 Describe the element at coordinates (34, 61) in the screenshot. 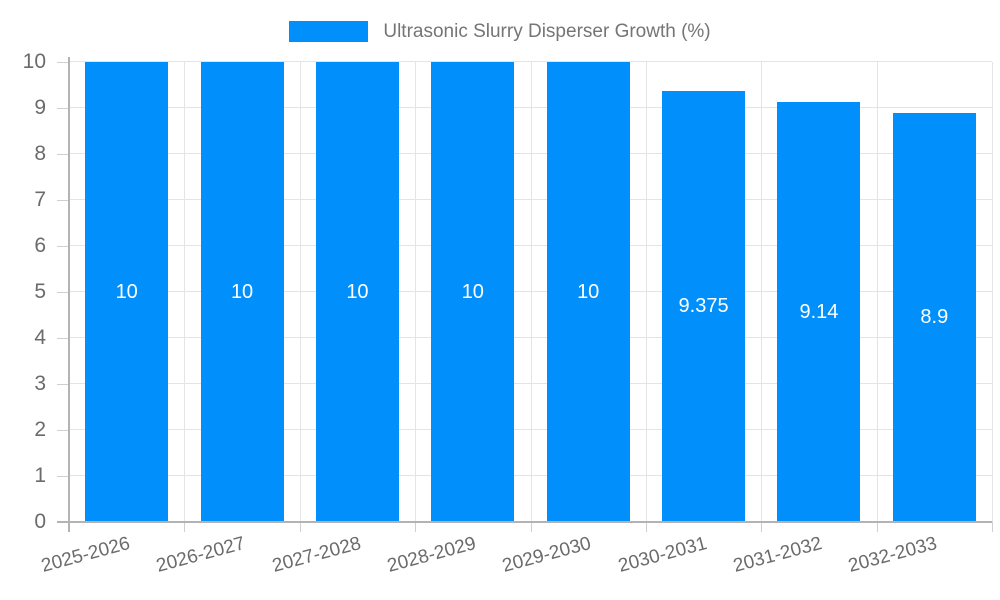

I see `y-axis-tick-label: 10` at that location.